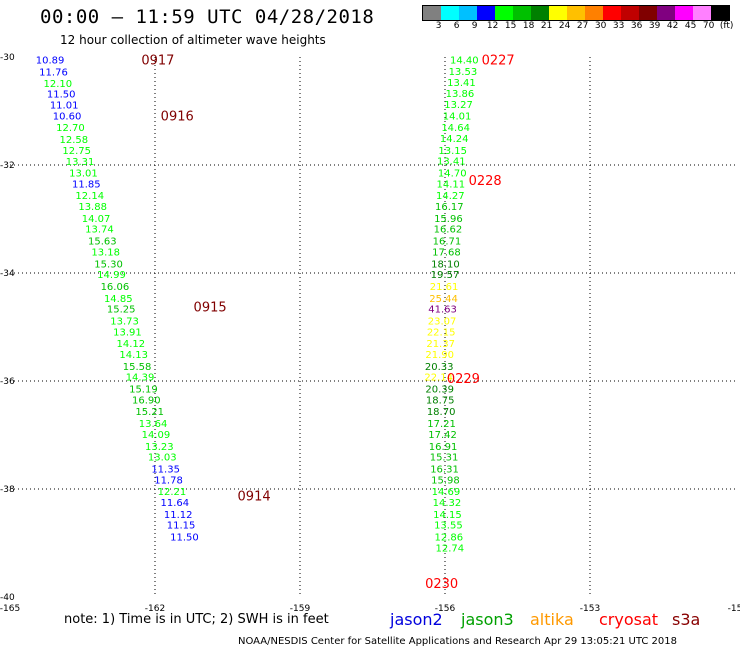 Image resolution: width=740 pixels, height=650 pixels. What do you see at coordinates (528, 26) in the screenshot?
I see `color-scale-label: 18` at bounding box center [528, 26].